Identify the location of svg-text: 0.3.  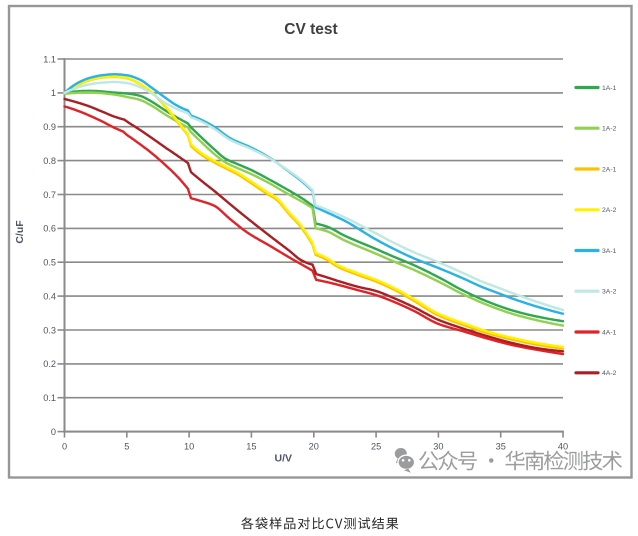
(49, 330).